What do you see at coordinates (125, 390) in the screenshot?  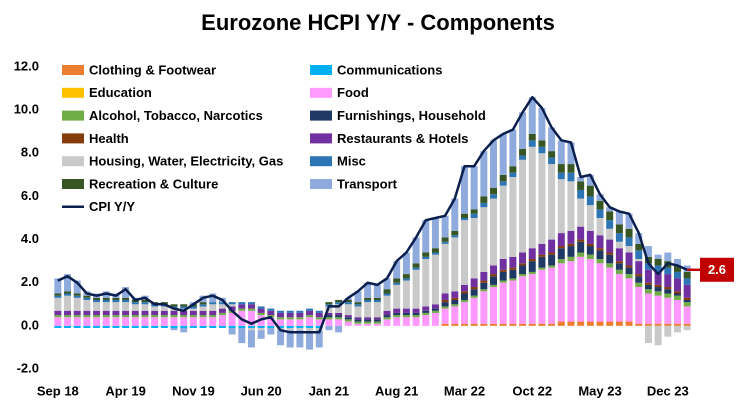 I see `x-tick-label: Apr 19` at bounding box center [125, 390].